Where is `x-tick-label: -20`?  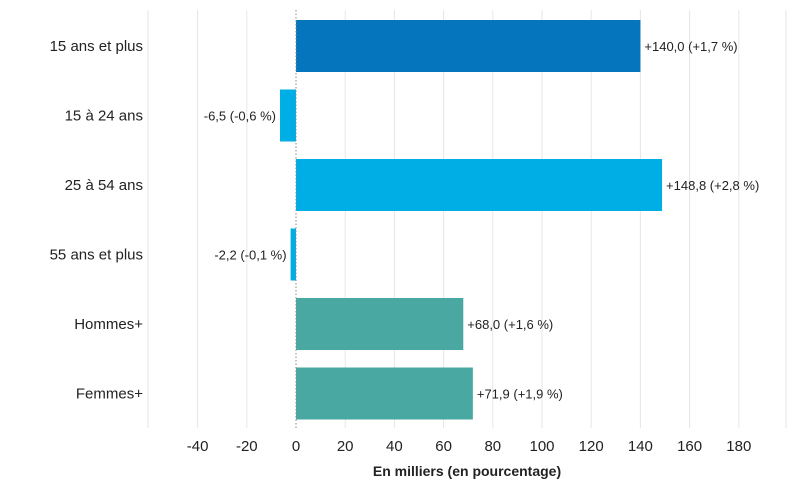 x-tick-label: -20 is located at coordinates (247, 446).